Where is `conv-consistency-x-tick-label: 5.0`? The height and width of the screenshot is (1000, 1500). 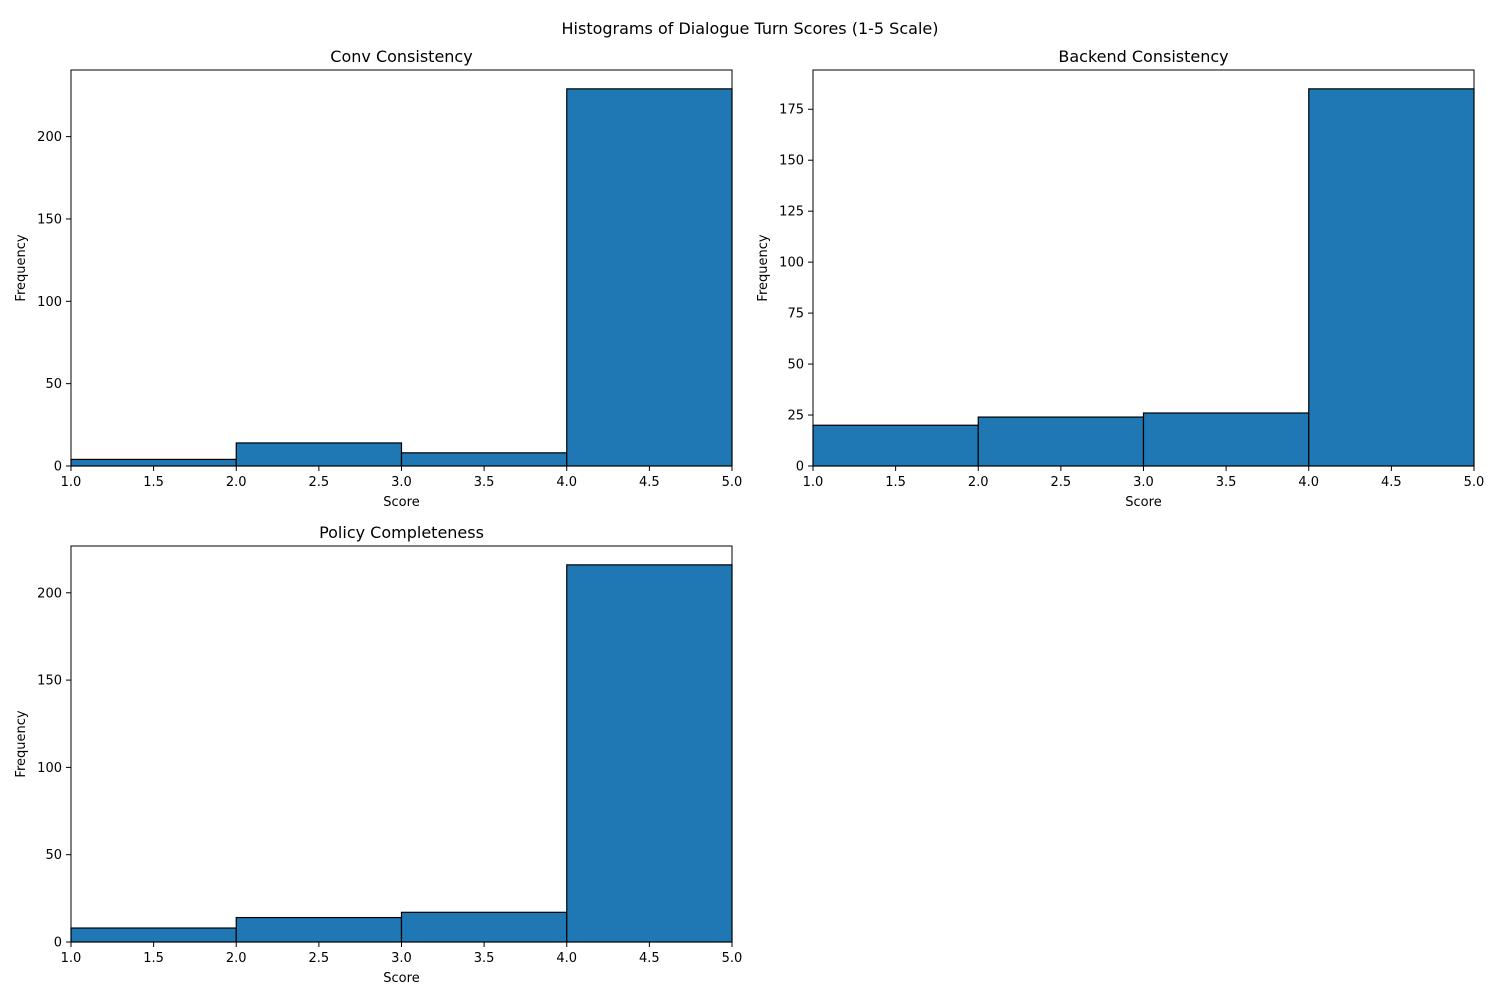 conv-consistency-x-tick-label: 5.0 is located at coordinates (732, 482).